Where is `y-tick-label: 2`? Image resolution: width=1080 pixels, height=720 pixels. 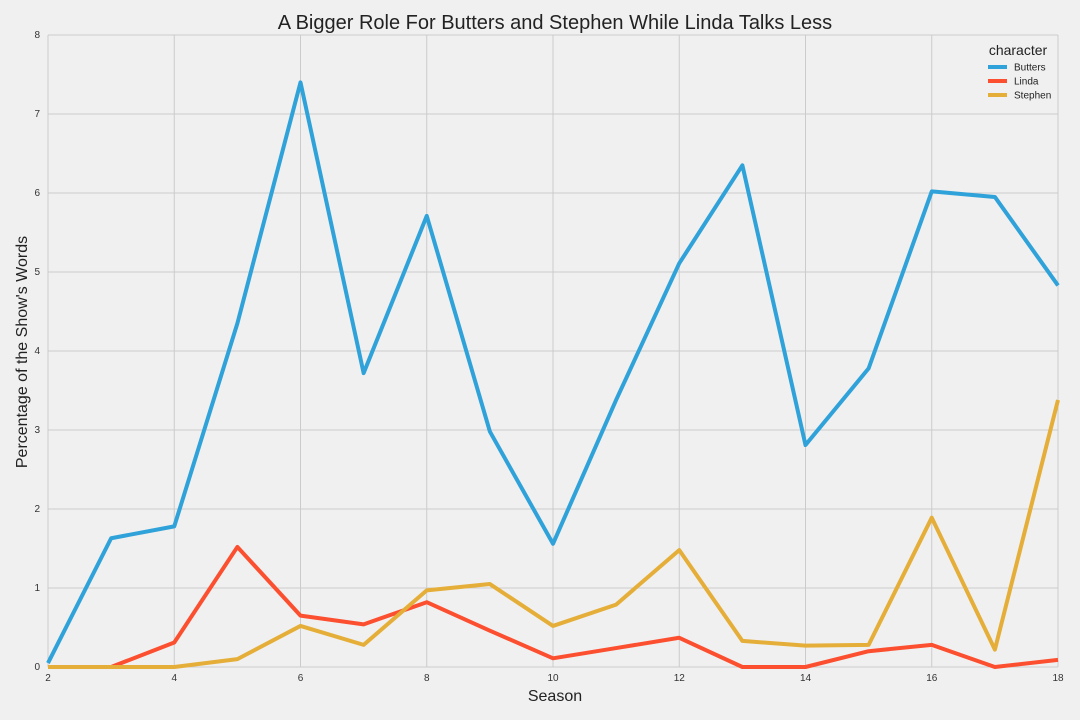
y-tick-label: 2 is located at coordinates (37, 509).